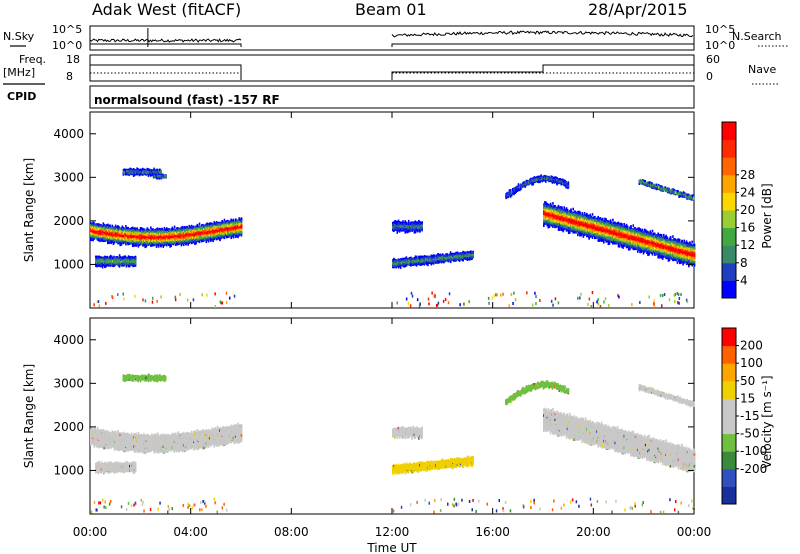 The height and width of the screenshot is (554, 800). I want to click on freq-tick-top: 18, so click(73, 59).